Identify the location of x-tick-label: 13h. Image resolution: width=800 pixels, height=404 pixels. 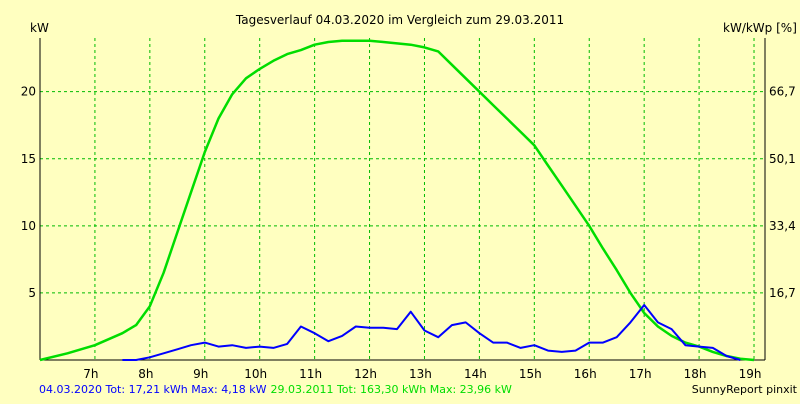
(420, 374).